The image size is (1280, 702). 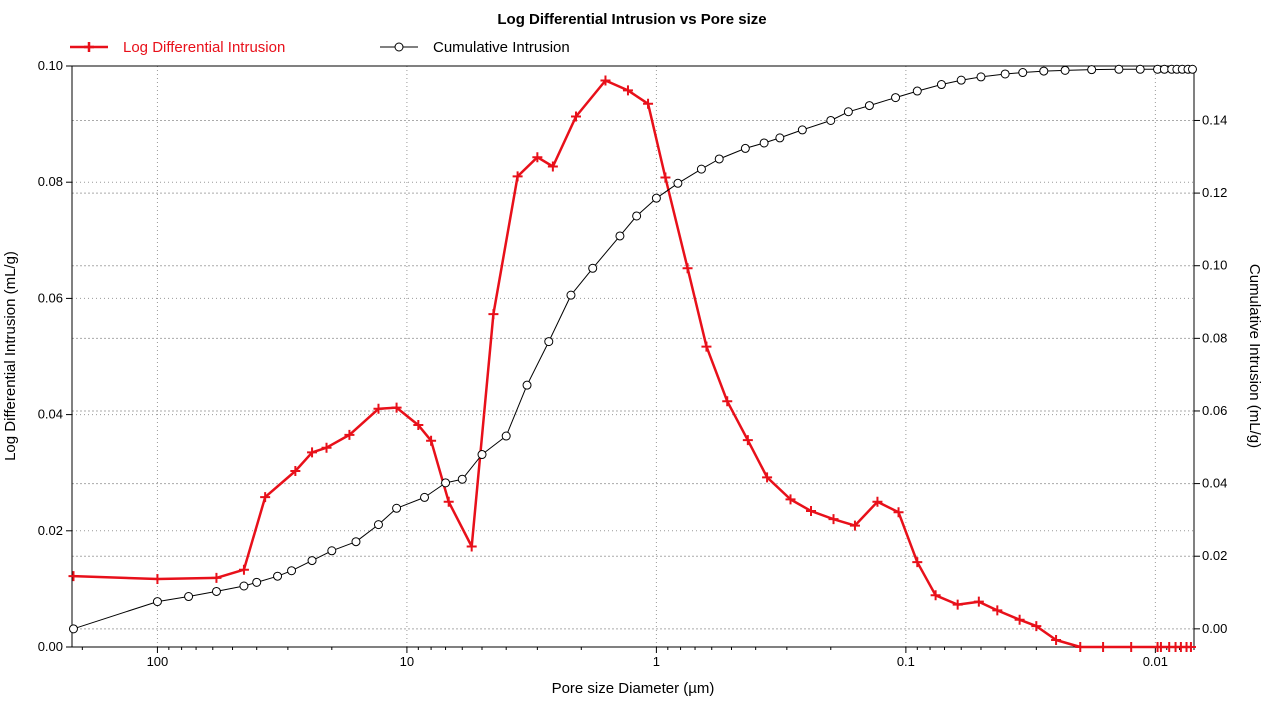 I want to click on y-right-tick-label: 0.04, so click(x=1214, y=483).